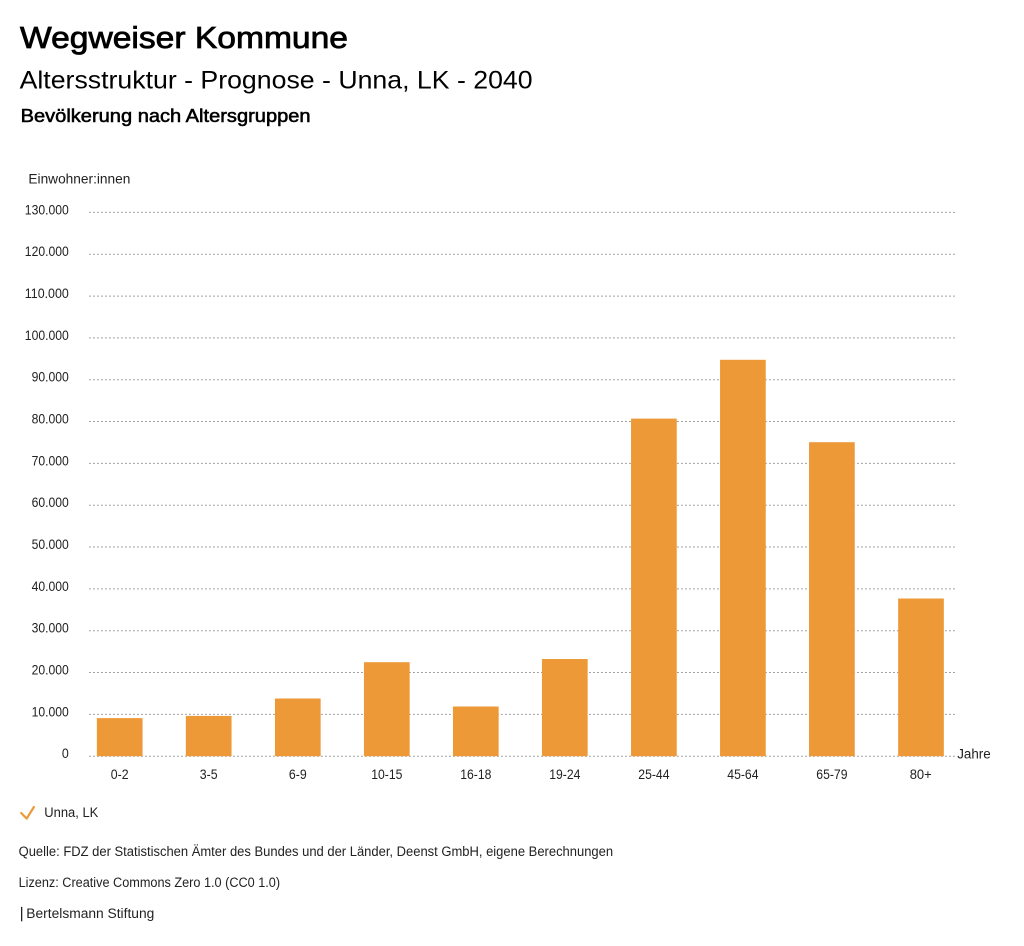 The image size is (1024, 946). What do you see at coordinates (653, 775) in the screenshot?
I see `svg-text: 25-44` at bounding box center [653, 775].